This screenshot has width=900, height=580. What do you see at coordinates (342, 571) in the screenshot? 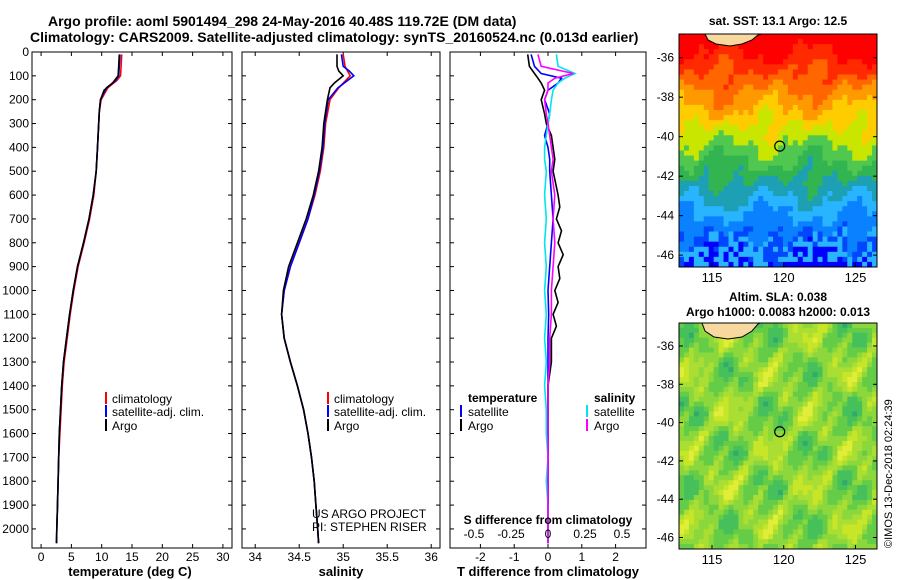
I see `salinity-xlabel: salinity` at bounding box center [342, 571].